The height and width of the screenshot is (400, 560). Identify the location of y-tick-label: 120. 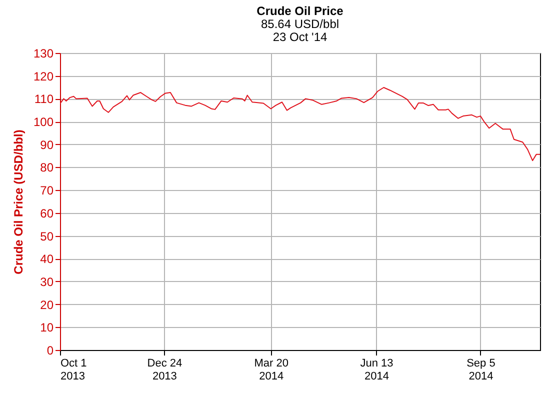
(43, 76).